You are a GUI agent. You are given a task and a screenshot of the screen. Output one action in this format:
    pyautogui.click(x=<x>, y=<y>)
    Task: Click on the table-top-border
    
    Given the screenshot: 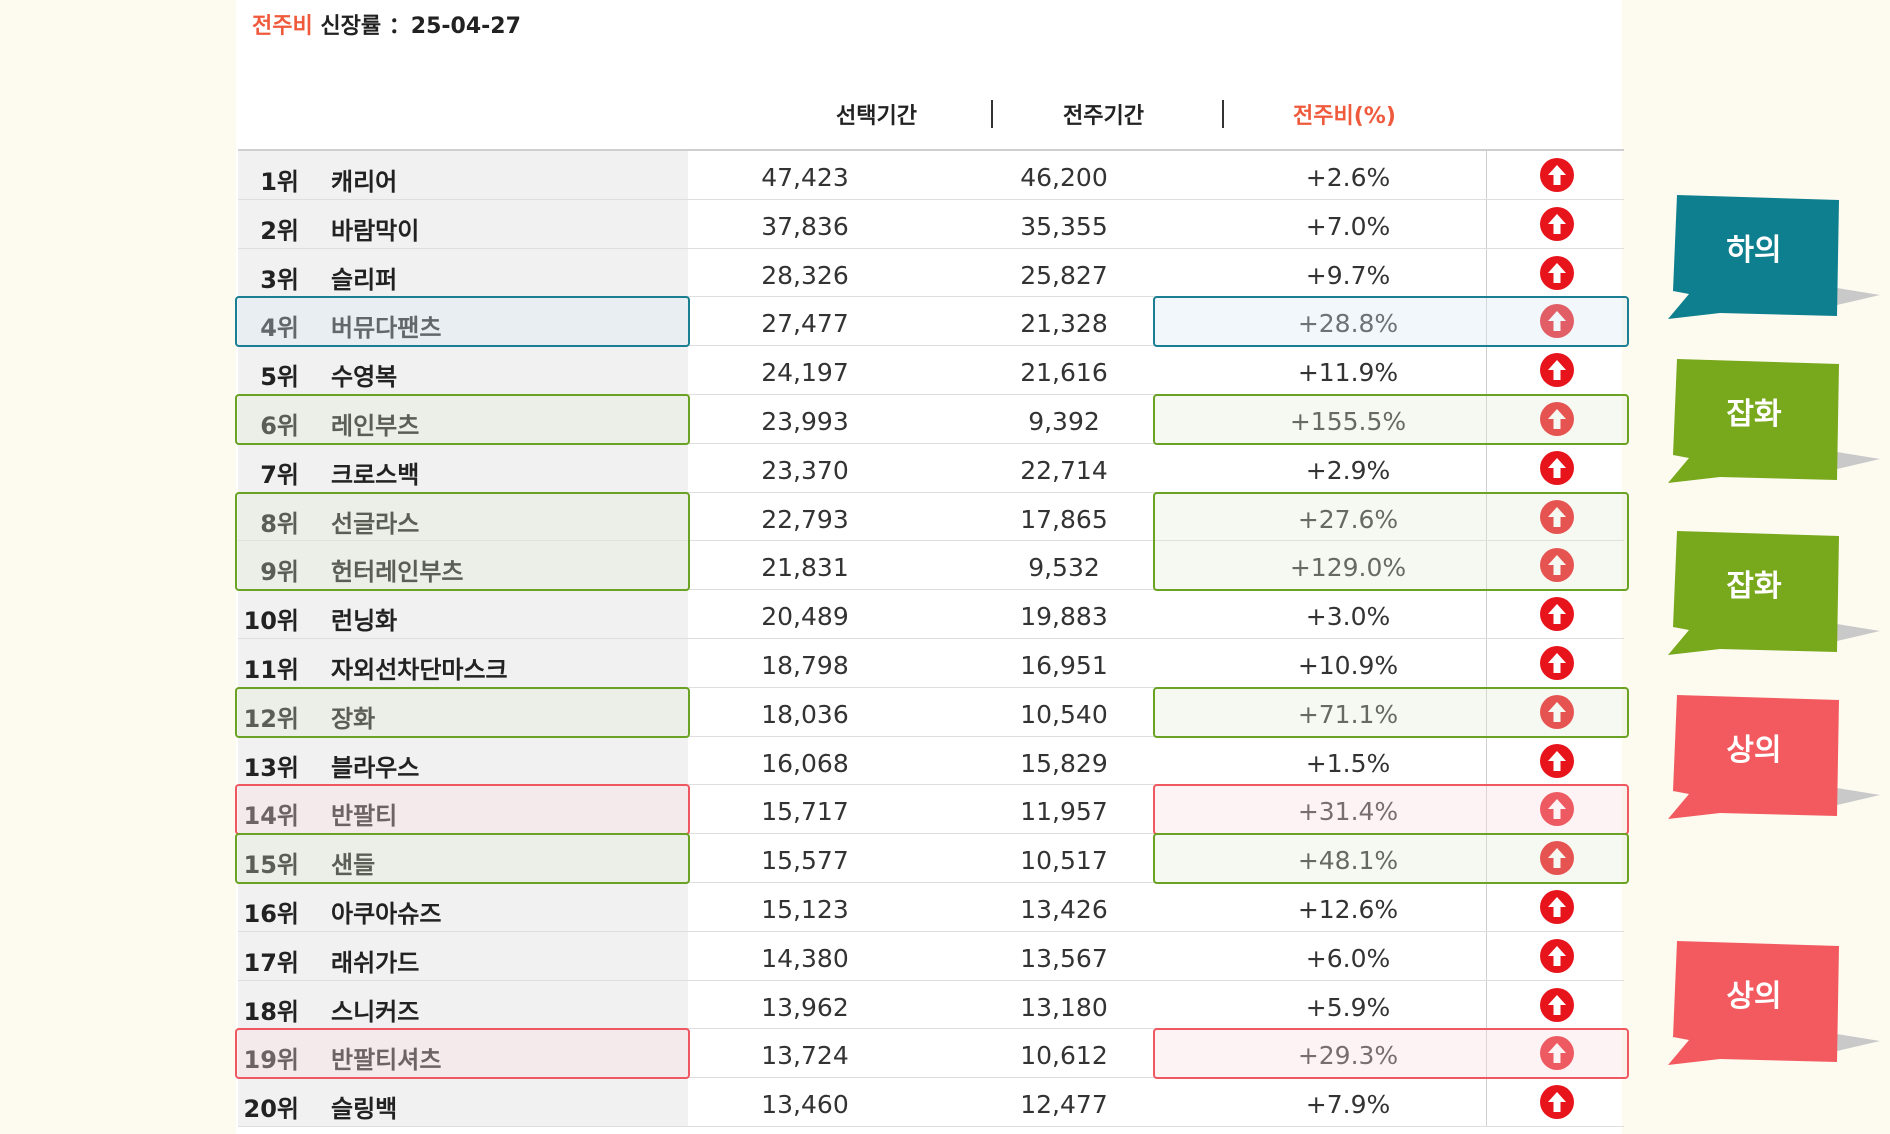 What is the action you would take?
    pyautogui.click(x=931, y=150)
    